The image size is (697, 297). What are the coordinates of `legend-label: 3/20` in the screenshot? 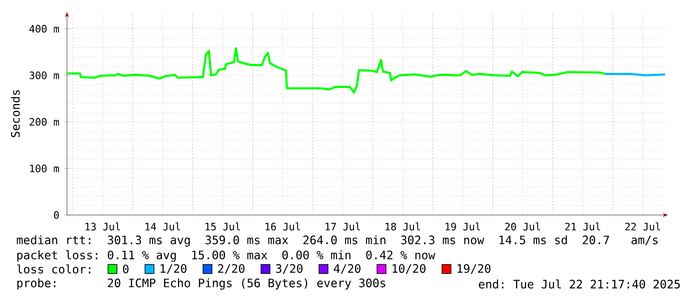 It's located at (289, 269).